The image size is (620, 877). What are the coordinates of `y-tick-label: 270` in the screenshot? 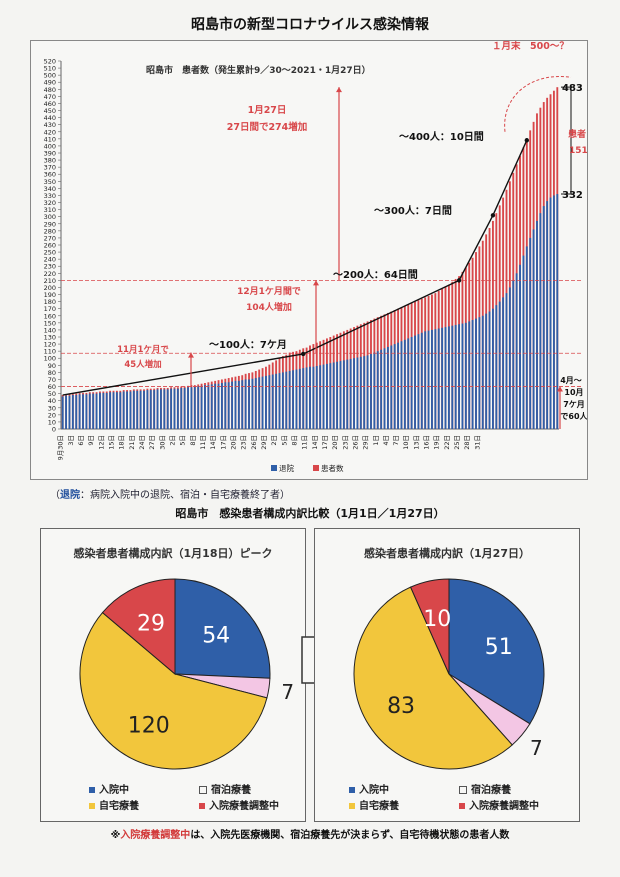 It's located at (50, 238).